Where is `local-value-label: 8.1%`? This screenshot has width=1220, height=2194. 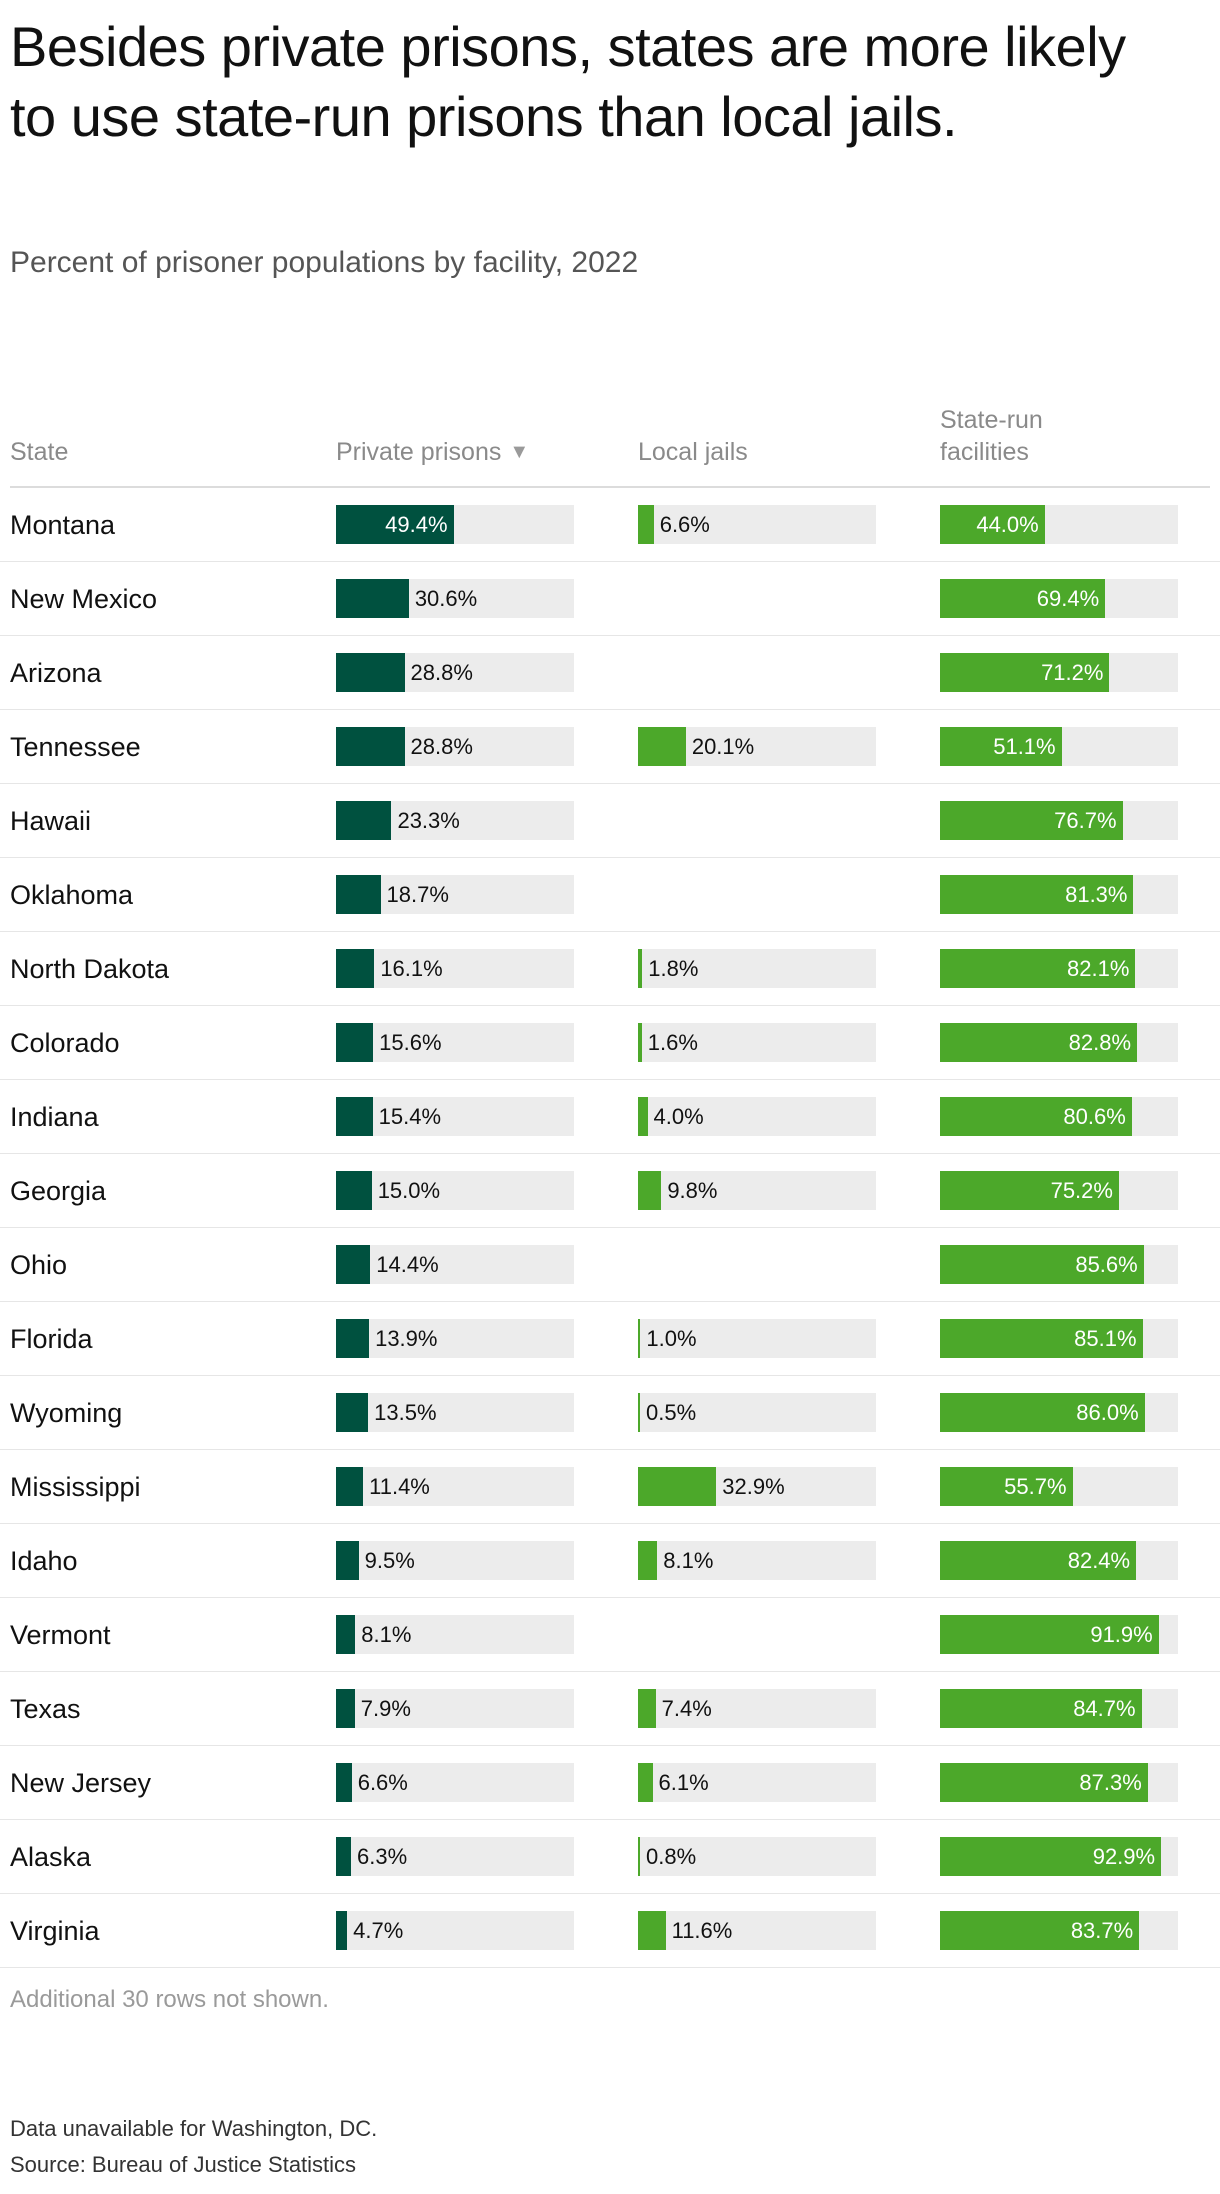
local-value-label: 8.1% is located at coordinates (688, 1560).